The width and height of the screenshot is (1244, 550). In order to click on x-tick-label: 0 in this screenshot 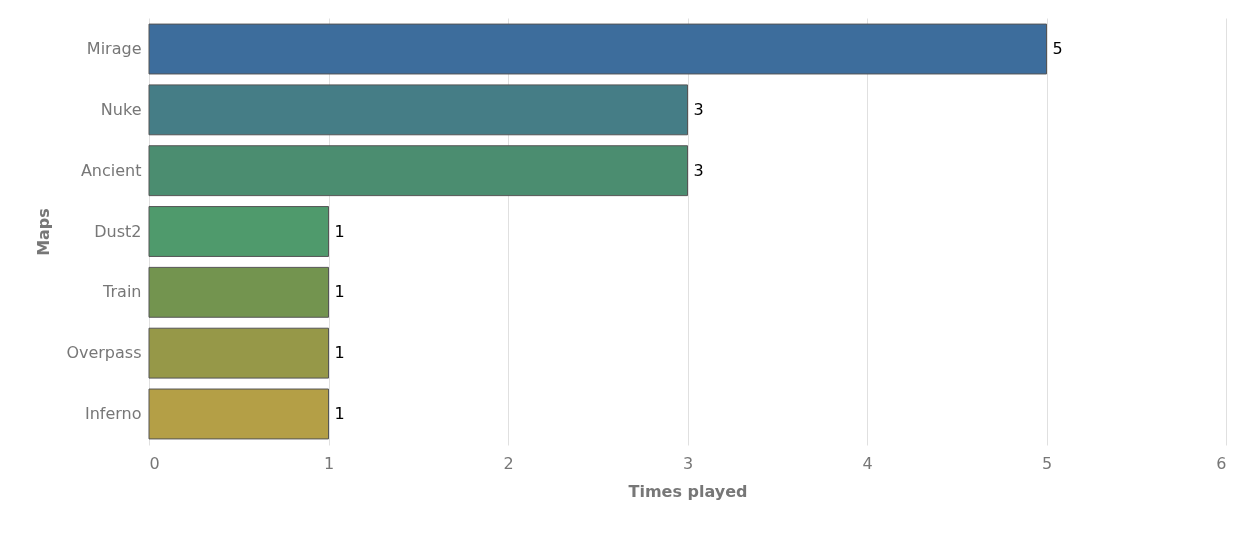, I will do `click(154, 463)`.